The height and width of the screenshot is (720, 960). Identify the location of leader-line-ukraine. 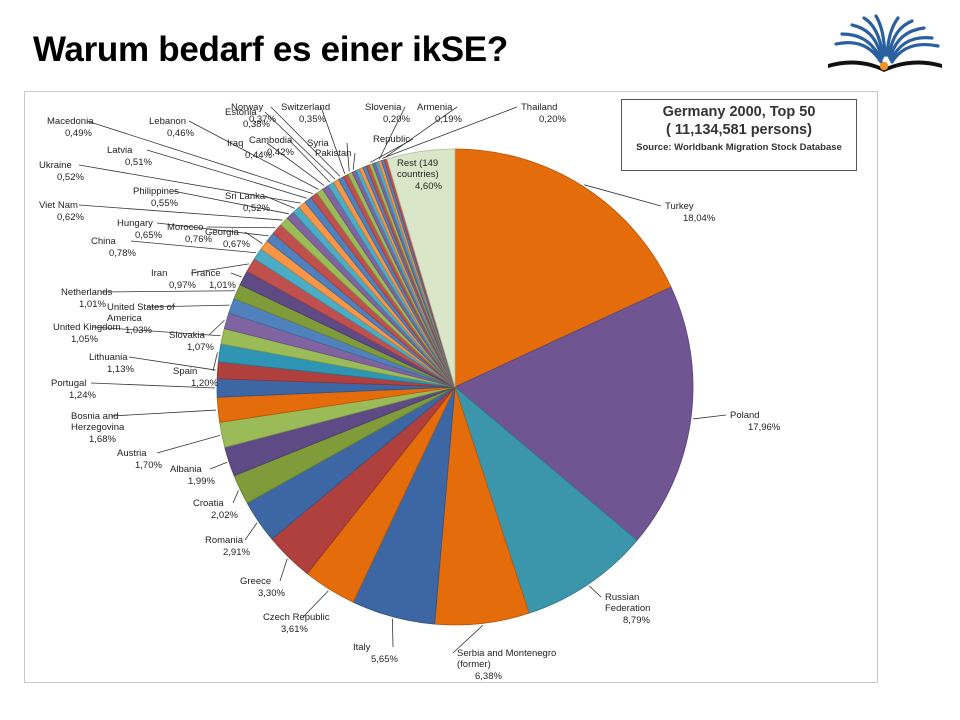
(189, 184).